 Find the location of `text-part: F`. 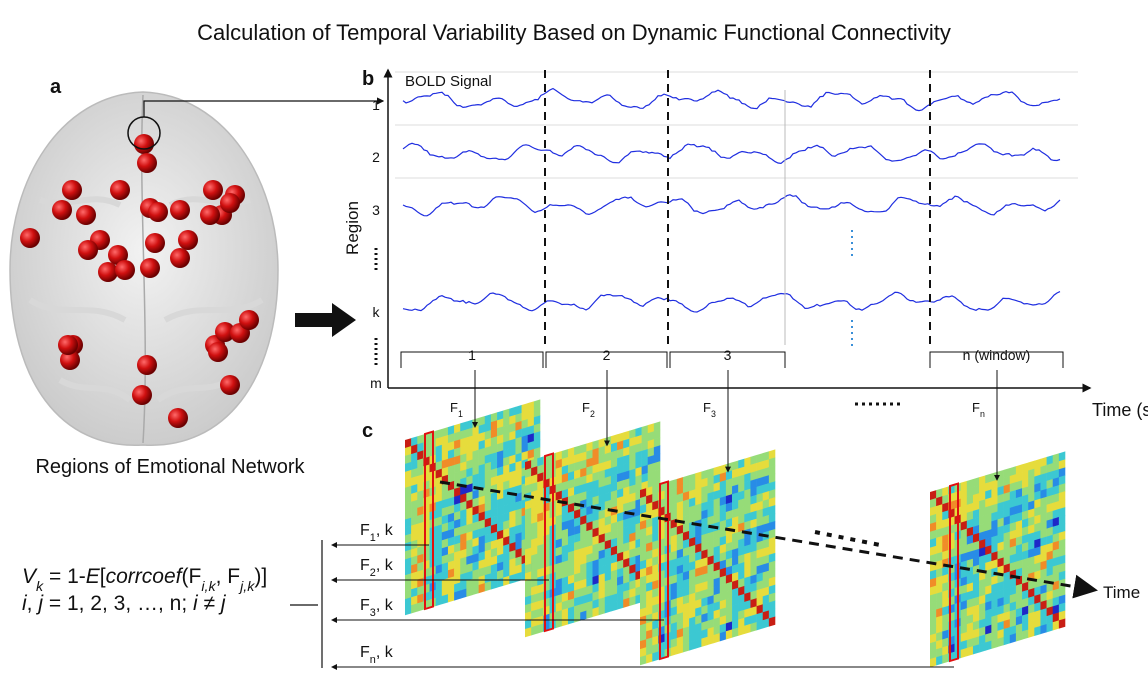

text-part: F is located at coordinates (365, 605).